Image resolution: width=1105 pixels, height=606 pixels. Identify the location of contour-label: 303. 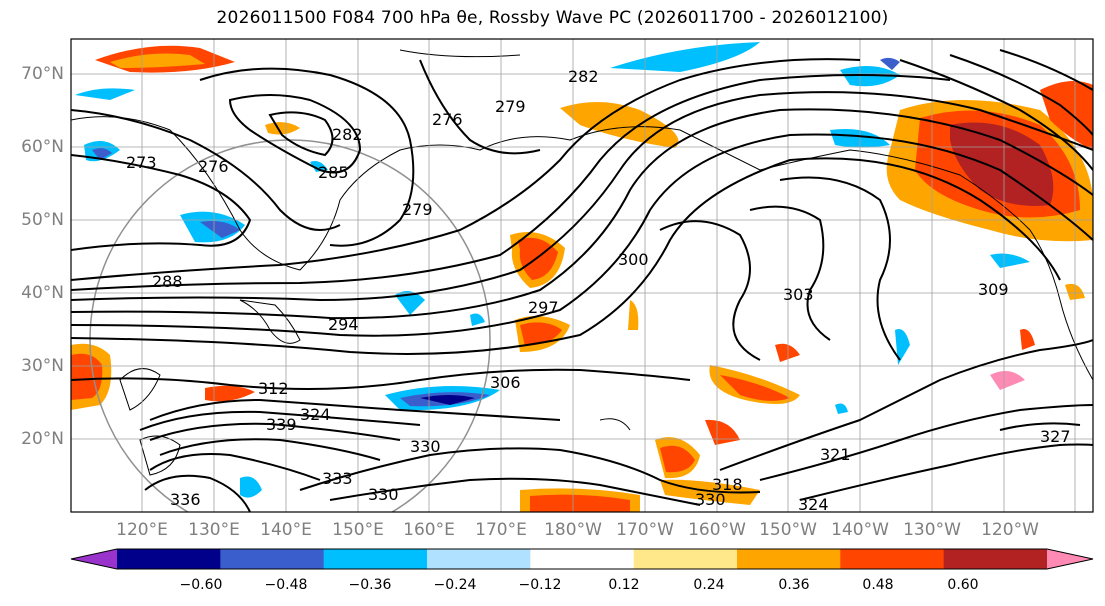
(798, 294).